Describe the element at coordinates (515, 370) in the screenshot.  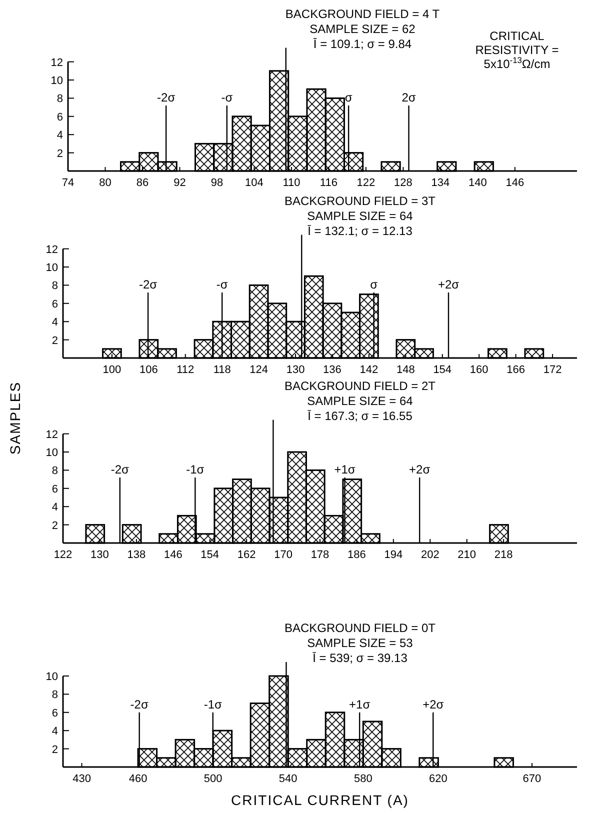
I see `x-tick-label: 166` at that location.